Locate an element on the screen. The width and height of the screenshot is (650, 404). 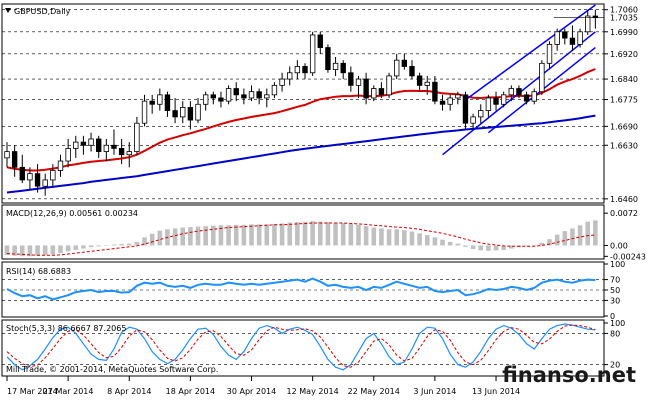
x-tick-label: 18 Apr 2014 is located at coordinates (190, 391).